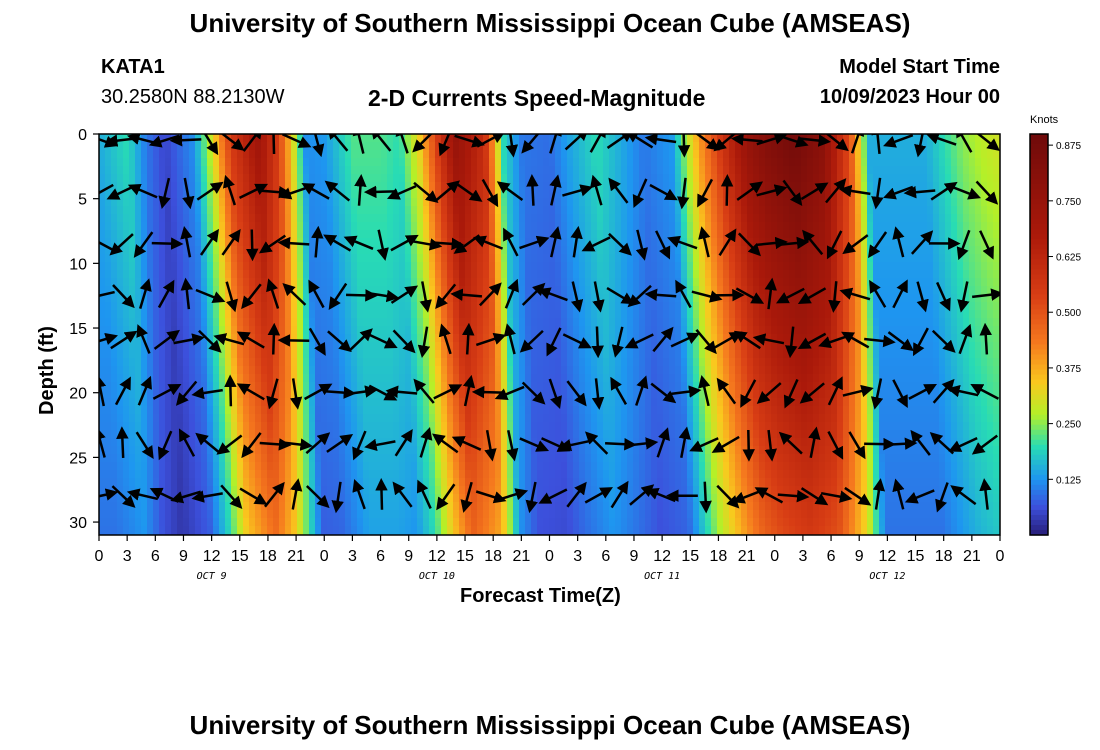 The width and height of the screenshot is (1100, 750). What do you see at coordinates (1068, 313) in the screenshot?
I see `colorbar-tick-label: 0.500` at bounding box center [1068, 313].